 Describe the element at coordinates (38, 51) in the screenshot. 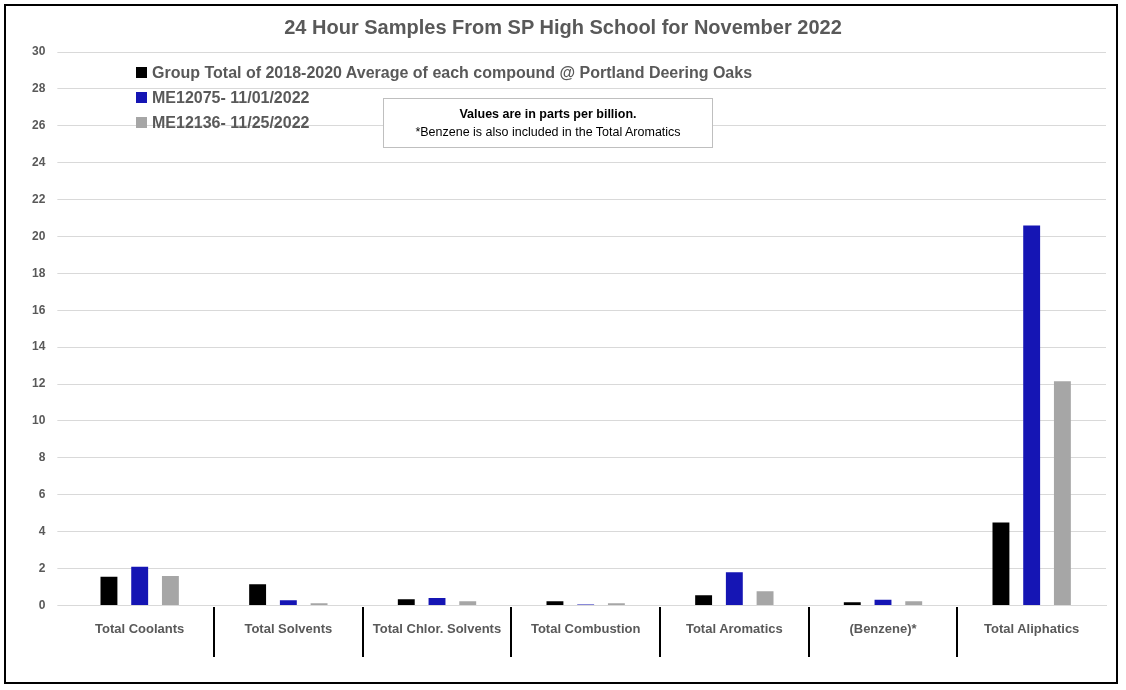

I see `y-tick-label: 30` at that location.